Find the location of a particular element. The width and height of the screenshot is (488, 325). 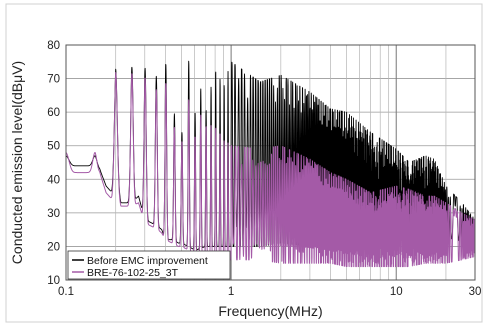

x-tick-label: 30 is located at coordinates (475, 292).